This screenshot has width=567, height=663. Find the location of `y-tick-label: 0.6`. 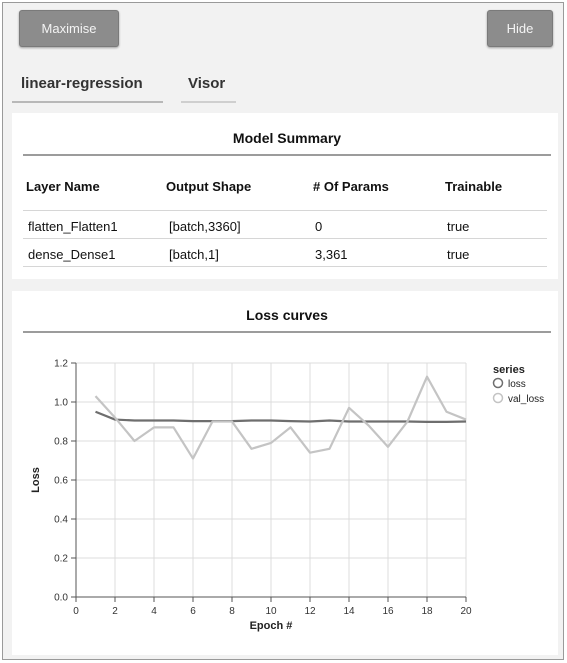

y-tick-label: 0.6 is located at coordinates (61, 481).